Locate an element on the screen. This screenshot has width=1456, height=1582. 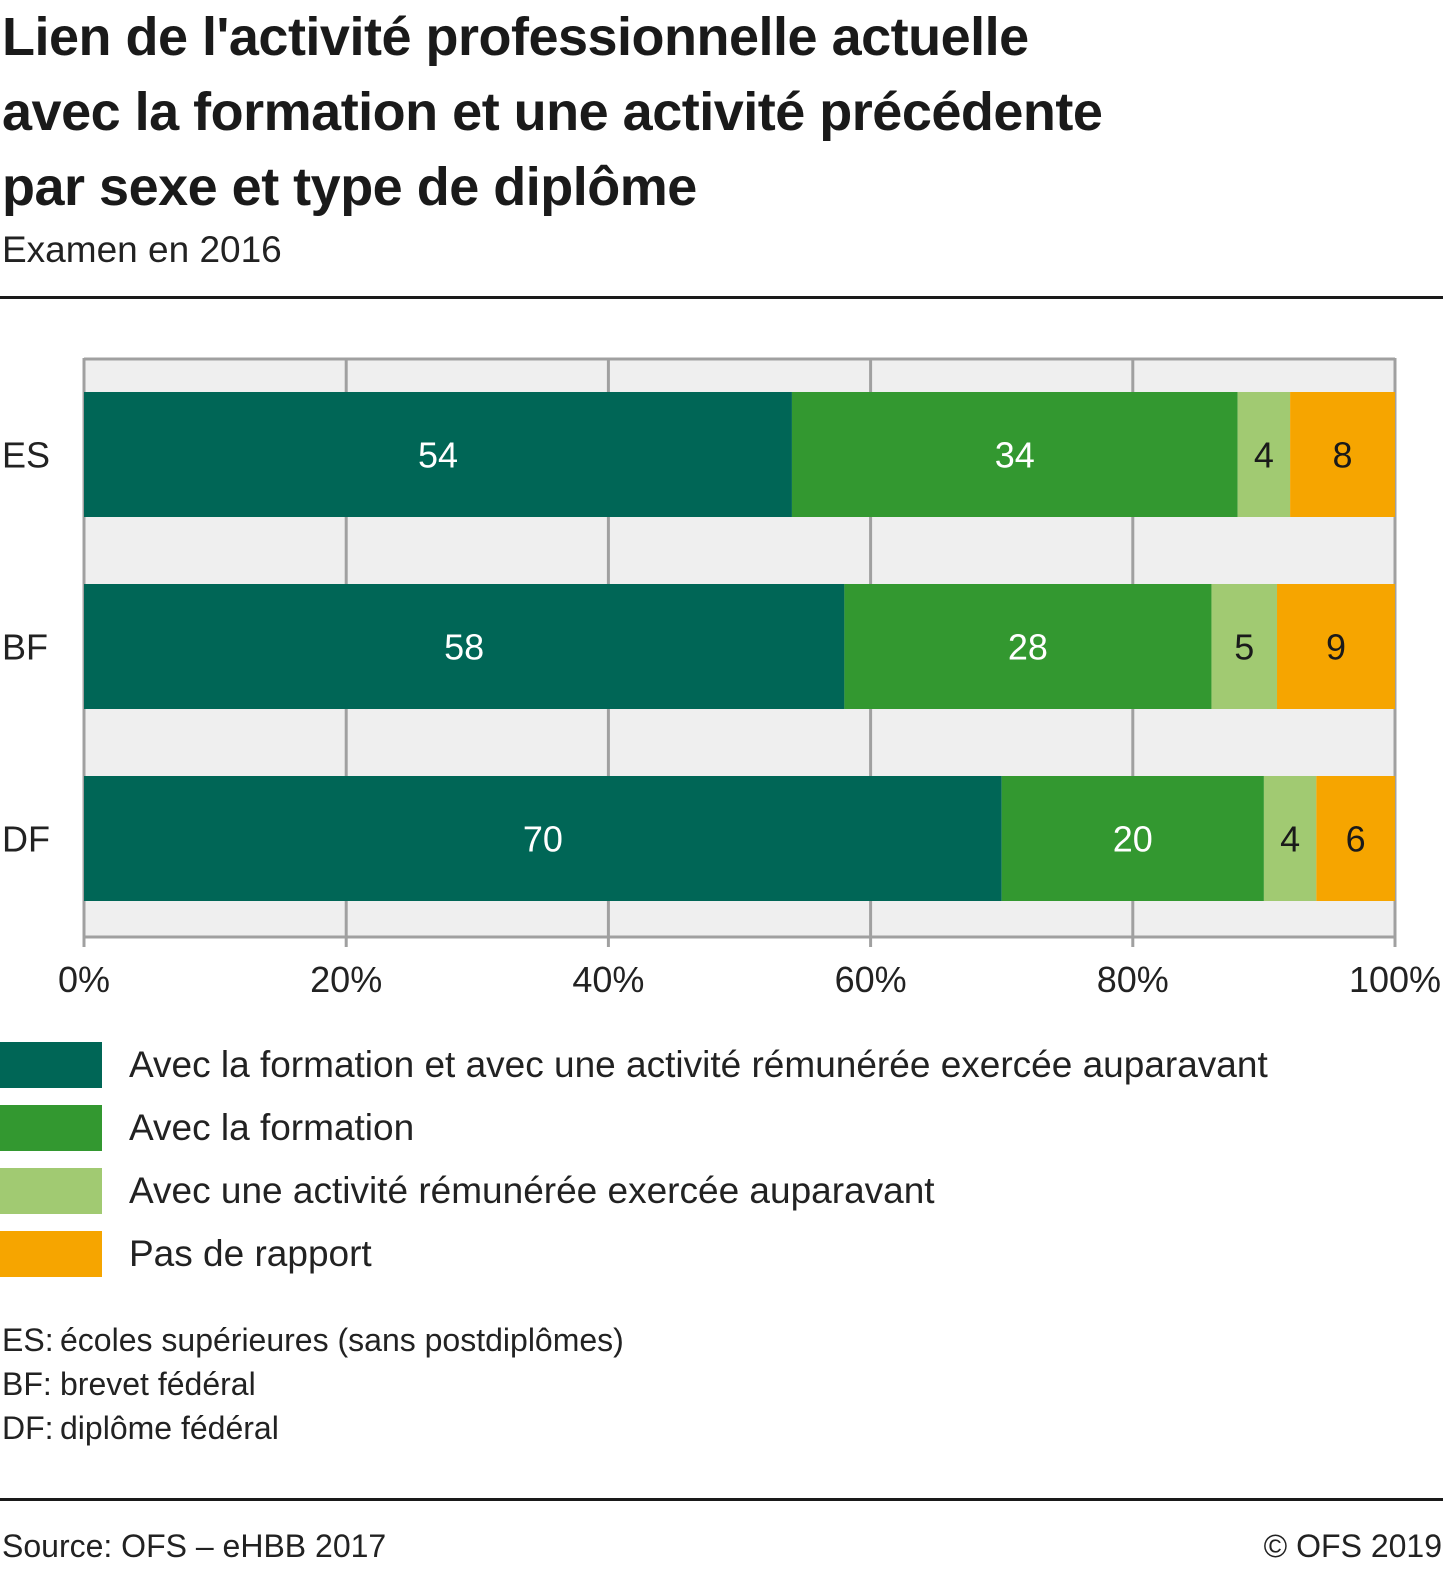
data-label: 9 is located at coordinates (1336, 647).